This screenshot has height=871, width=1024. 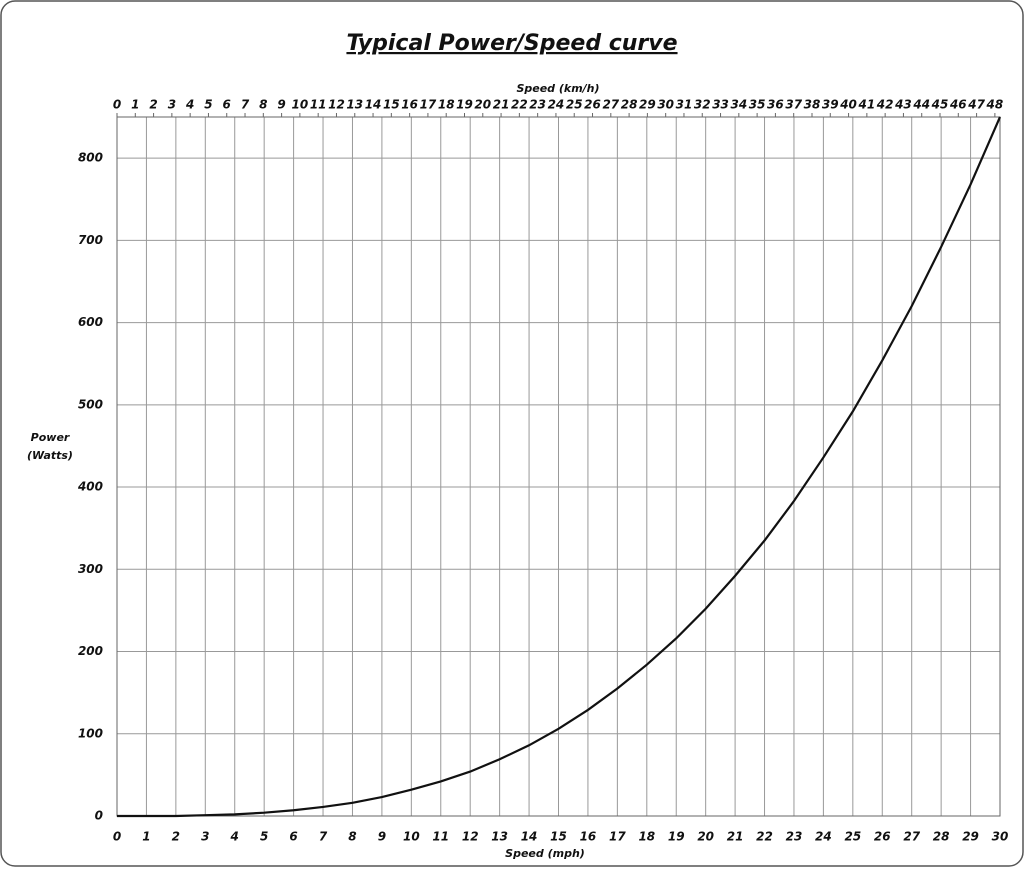 I want to click on x2-tick-label: 9, so click(x=281, y=105).